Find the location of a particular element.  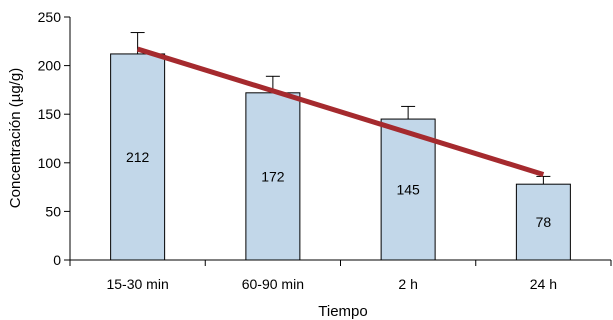

y-tick-label-50: 50 is located at coordinates (53, 211).